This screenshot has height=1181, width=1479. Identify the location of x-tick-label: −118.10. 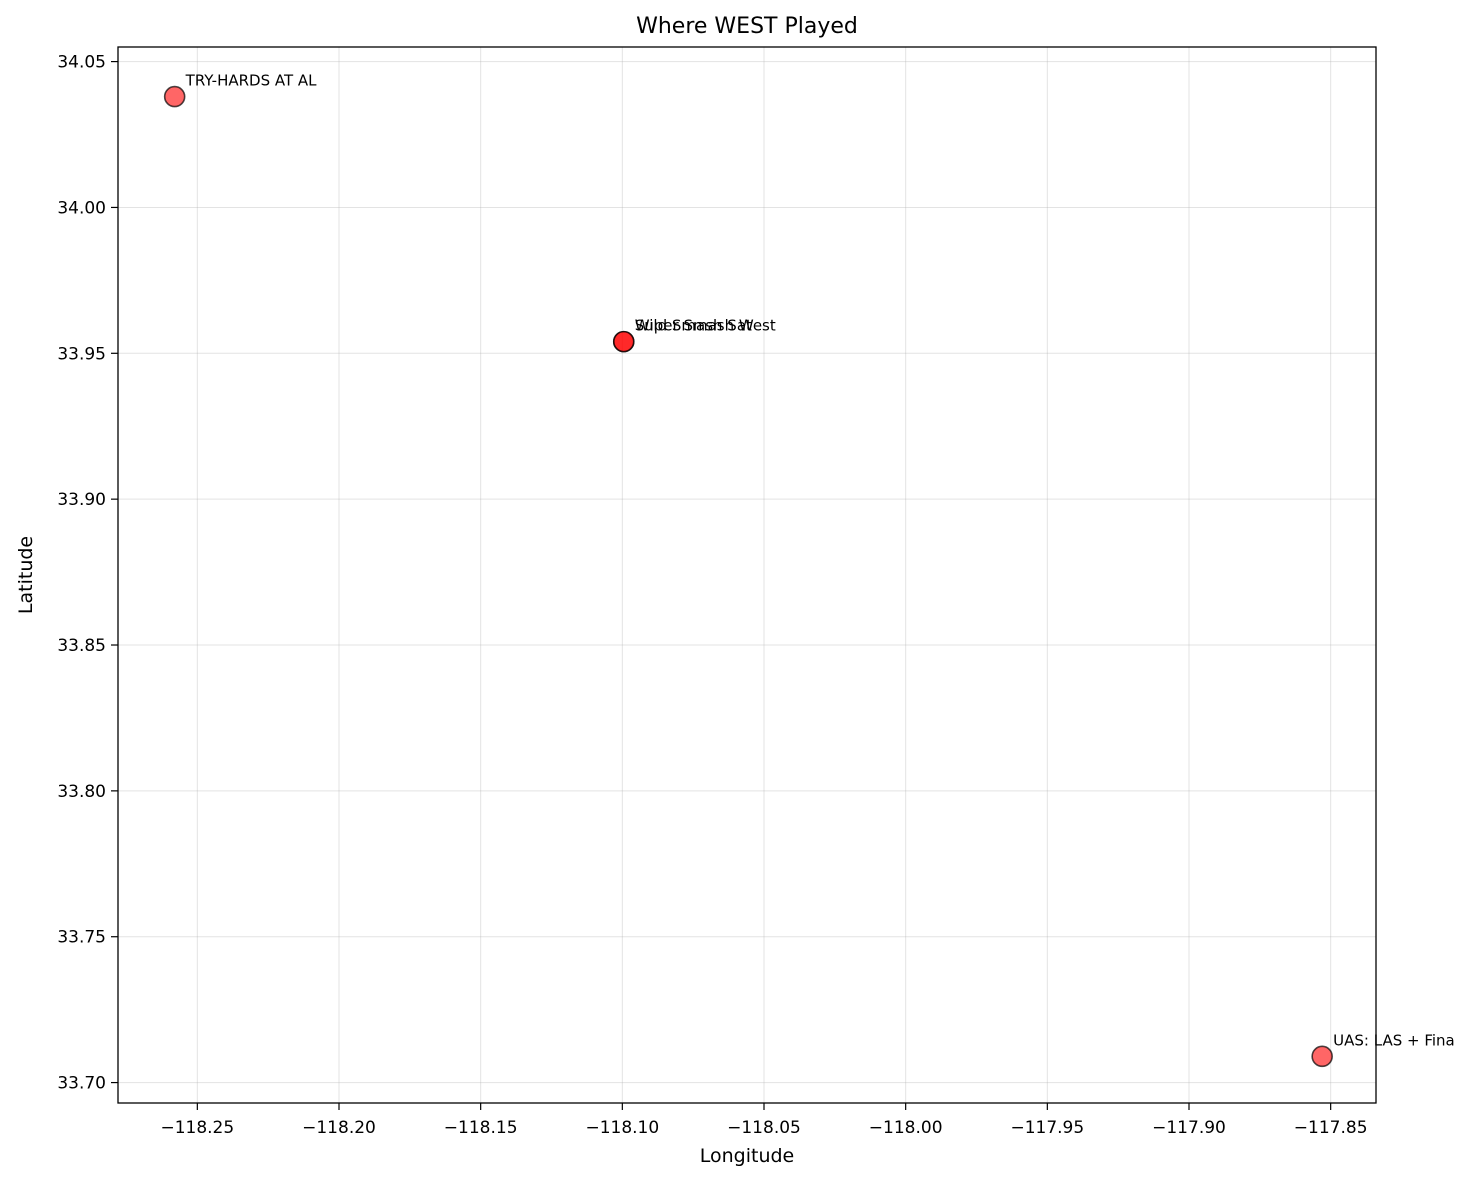
(622, 1128).